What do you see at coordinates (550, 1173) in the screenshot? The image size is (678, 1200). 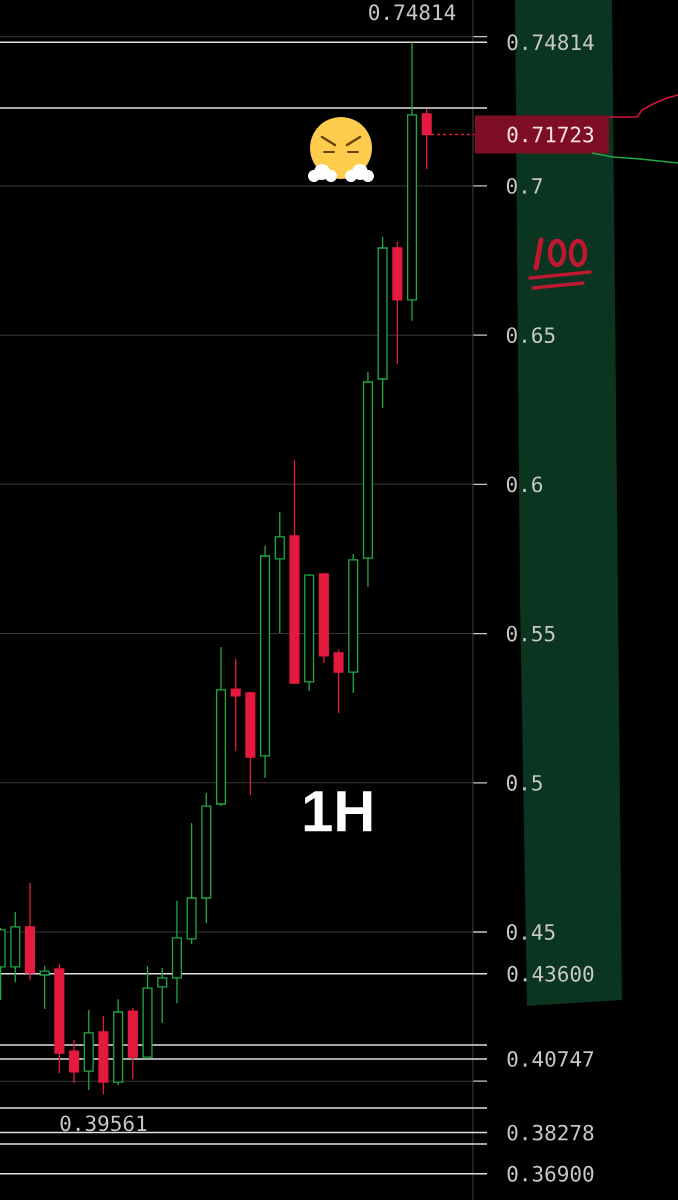 I see `ref-line-label: 0.36900` at bounding box center [550, 1173].